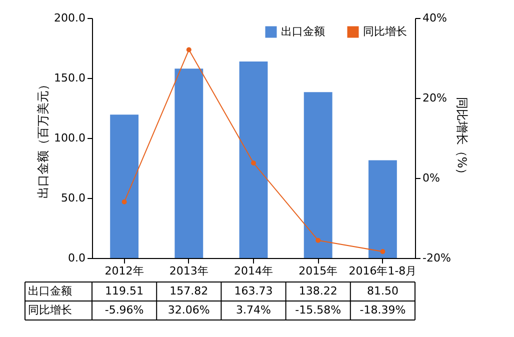 The height and width of the screenshot is (337, 514). Describe the element at coordinates (303, 31) in the screenshot. I see `legend-label: 出口金额` at that location.